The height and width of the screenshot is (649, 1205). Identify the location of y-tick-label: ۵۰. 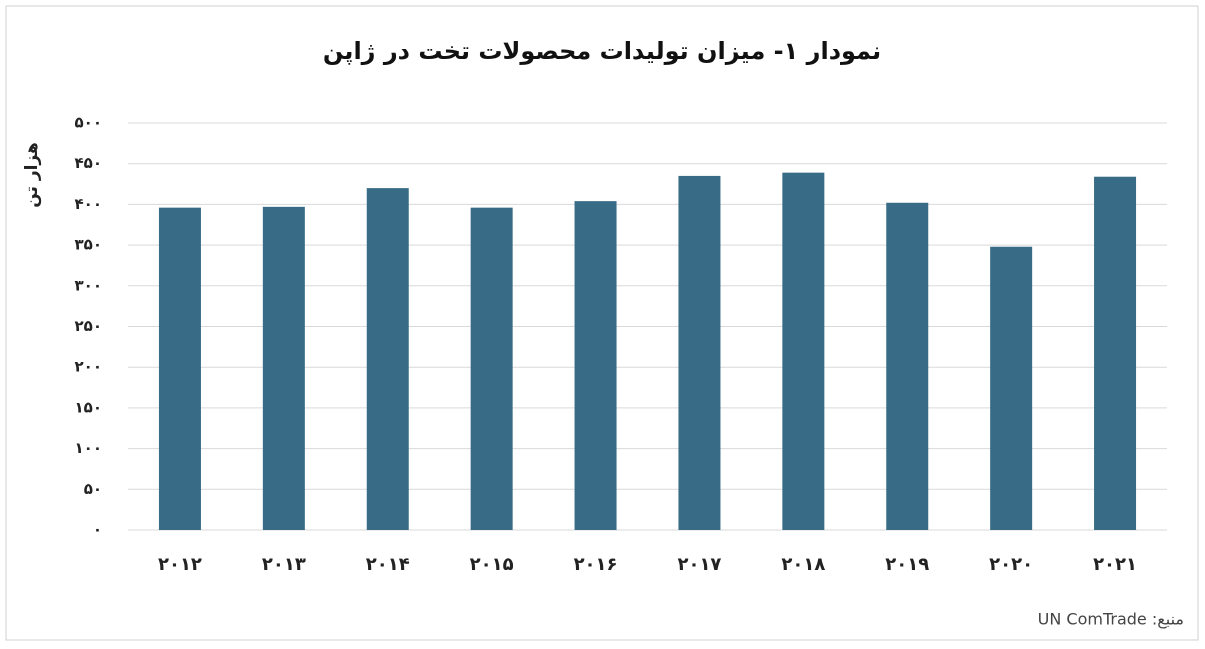
(93, 489).